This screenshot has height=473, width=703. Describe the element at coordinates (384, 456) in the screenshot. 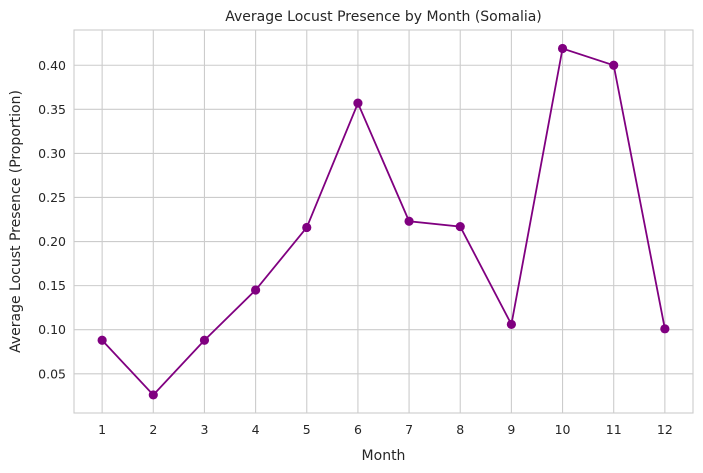

I see `x-axis-label: Month` at that location.